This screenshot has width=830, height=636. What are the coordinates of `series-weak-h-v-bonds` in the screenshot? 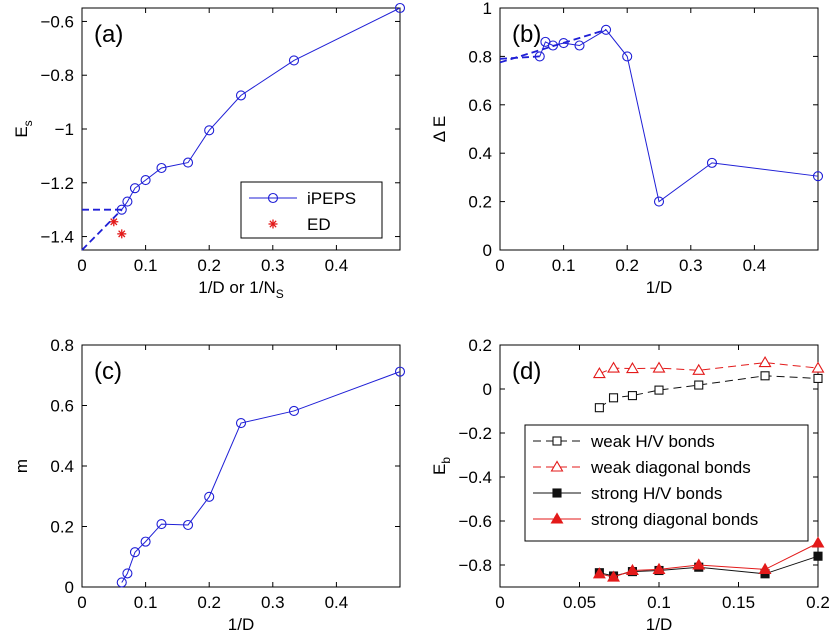 It's located at (708, 392).